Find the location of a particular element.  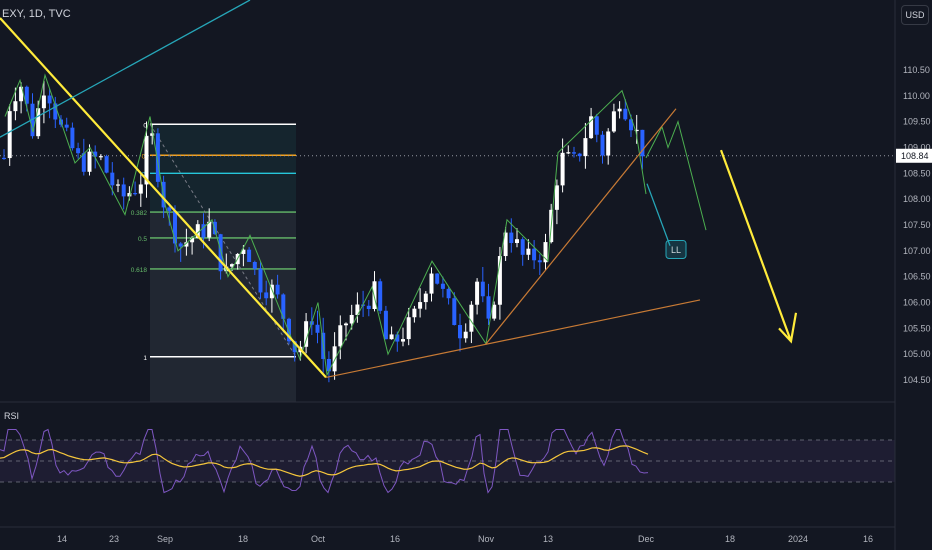

currency-button: USD is located at coordinates (915, 15).